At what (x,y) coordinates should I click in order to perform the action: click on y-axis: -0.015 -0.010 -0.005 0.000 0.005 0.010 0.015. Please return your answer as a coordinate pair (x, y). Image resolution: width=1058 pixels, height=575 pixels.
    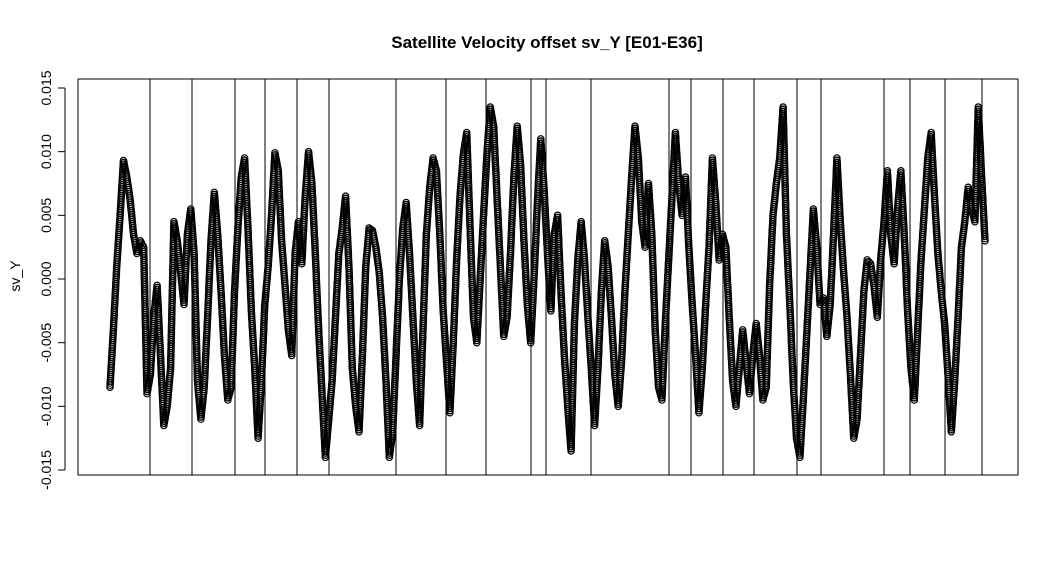
    Looking at the image, I should click on (52, 280).